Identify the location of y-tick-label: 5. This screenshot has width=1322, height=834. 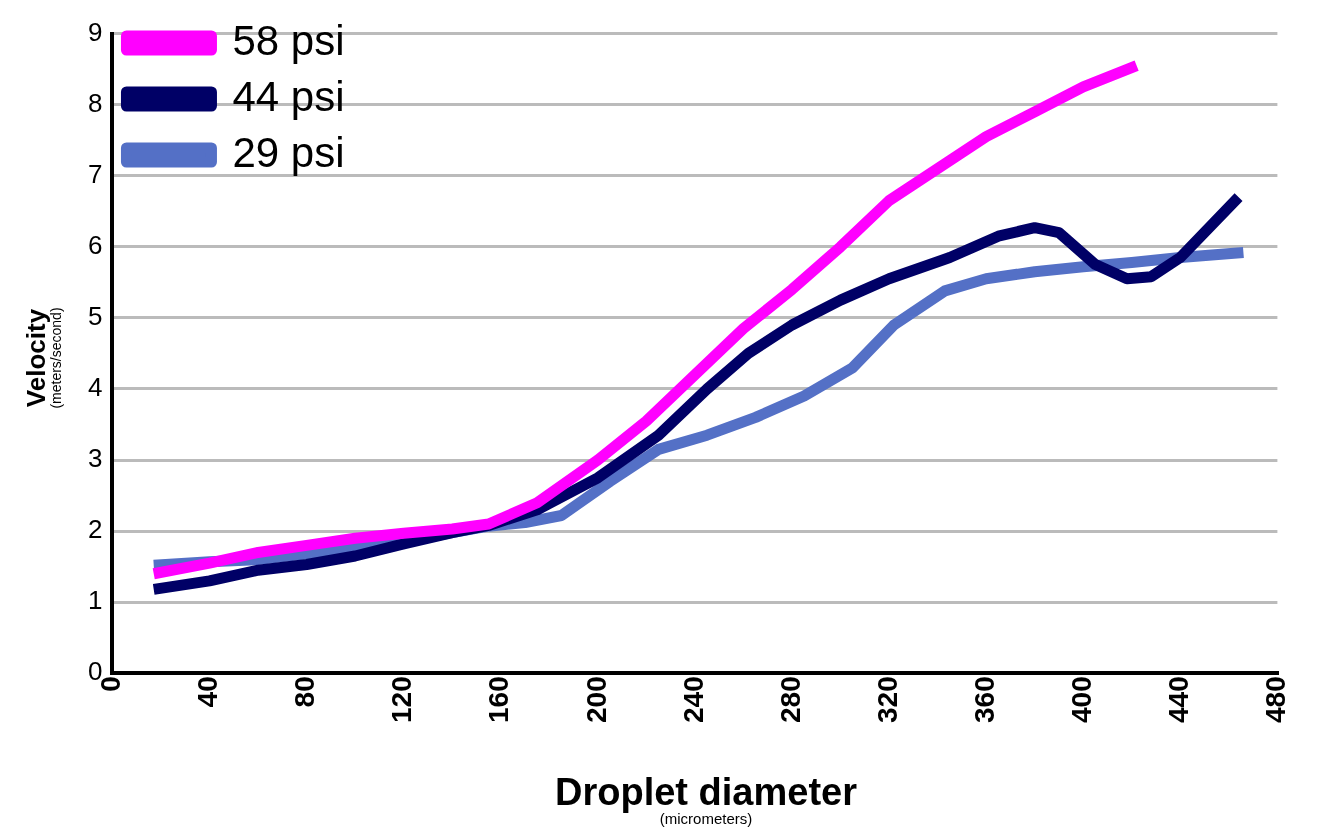
(95, 316).